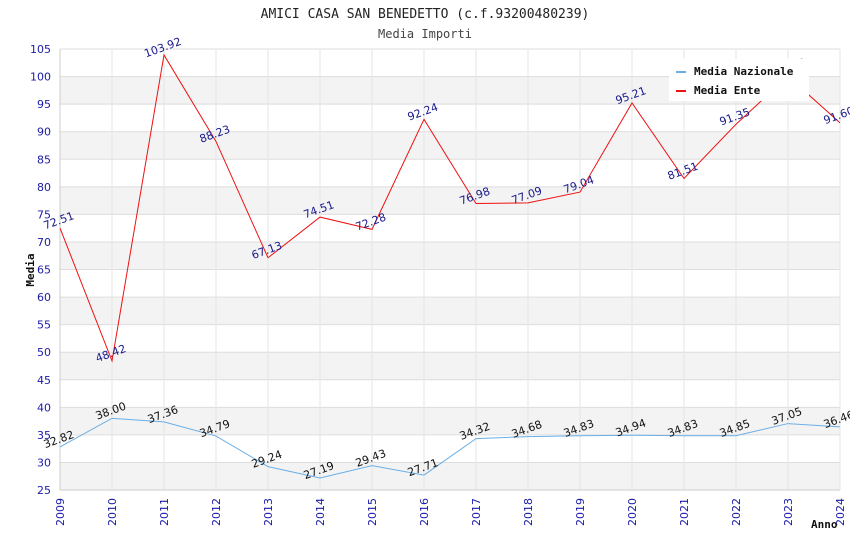 This screenshot has width=850, height=550. Describe the element at coordinates (684, 512) in the screenshot. I see `x-tick-label: 2021` at that location.